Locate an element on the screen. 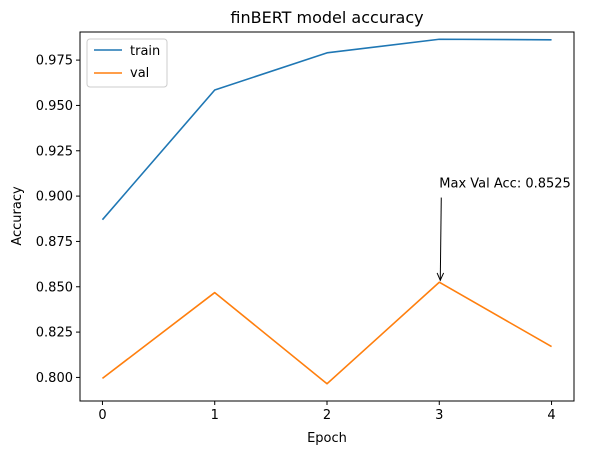 The width and height of the screenshot is (589, 455). y-axis-ticks: 0.800 0.825 0.850 0.875 0.900 0.925 0.950 0.975 is located at coordinates (58, 220).